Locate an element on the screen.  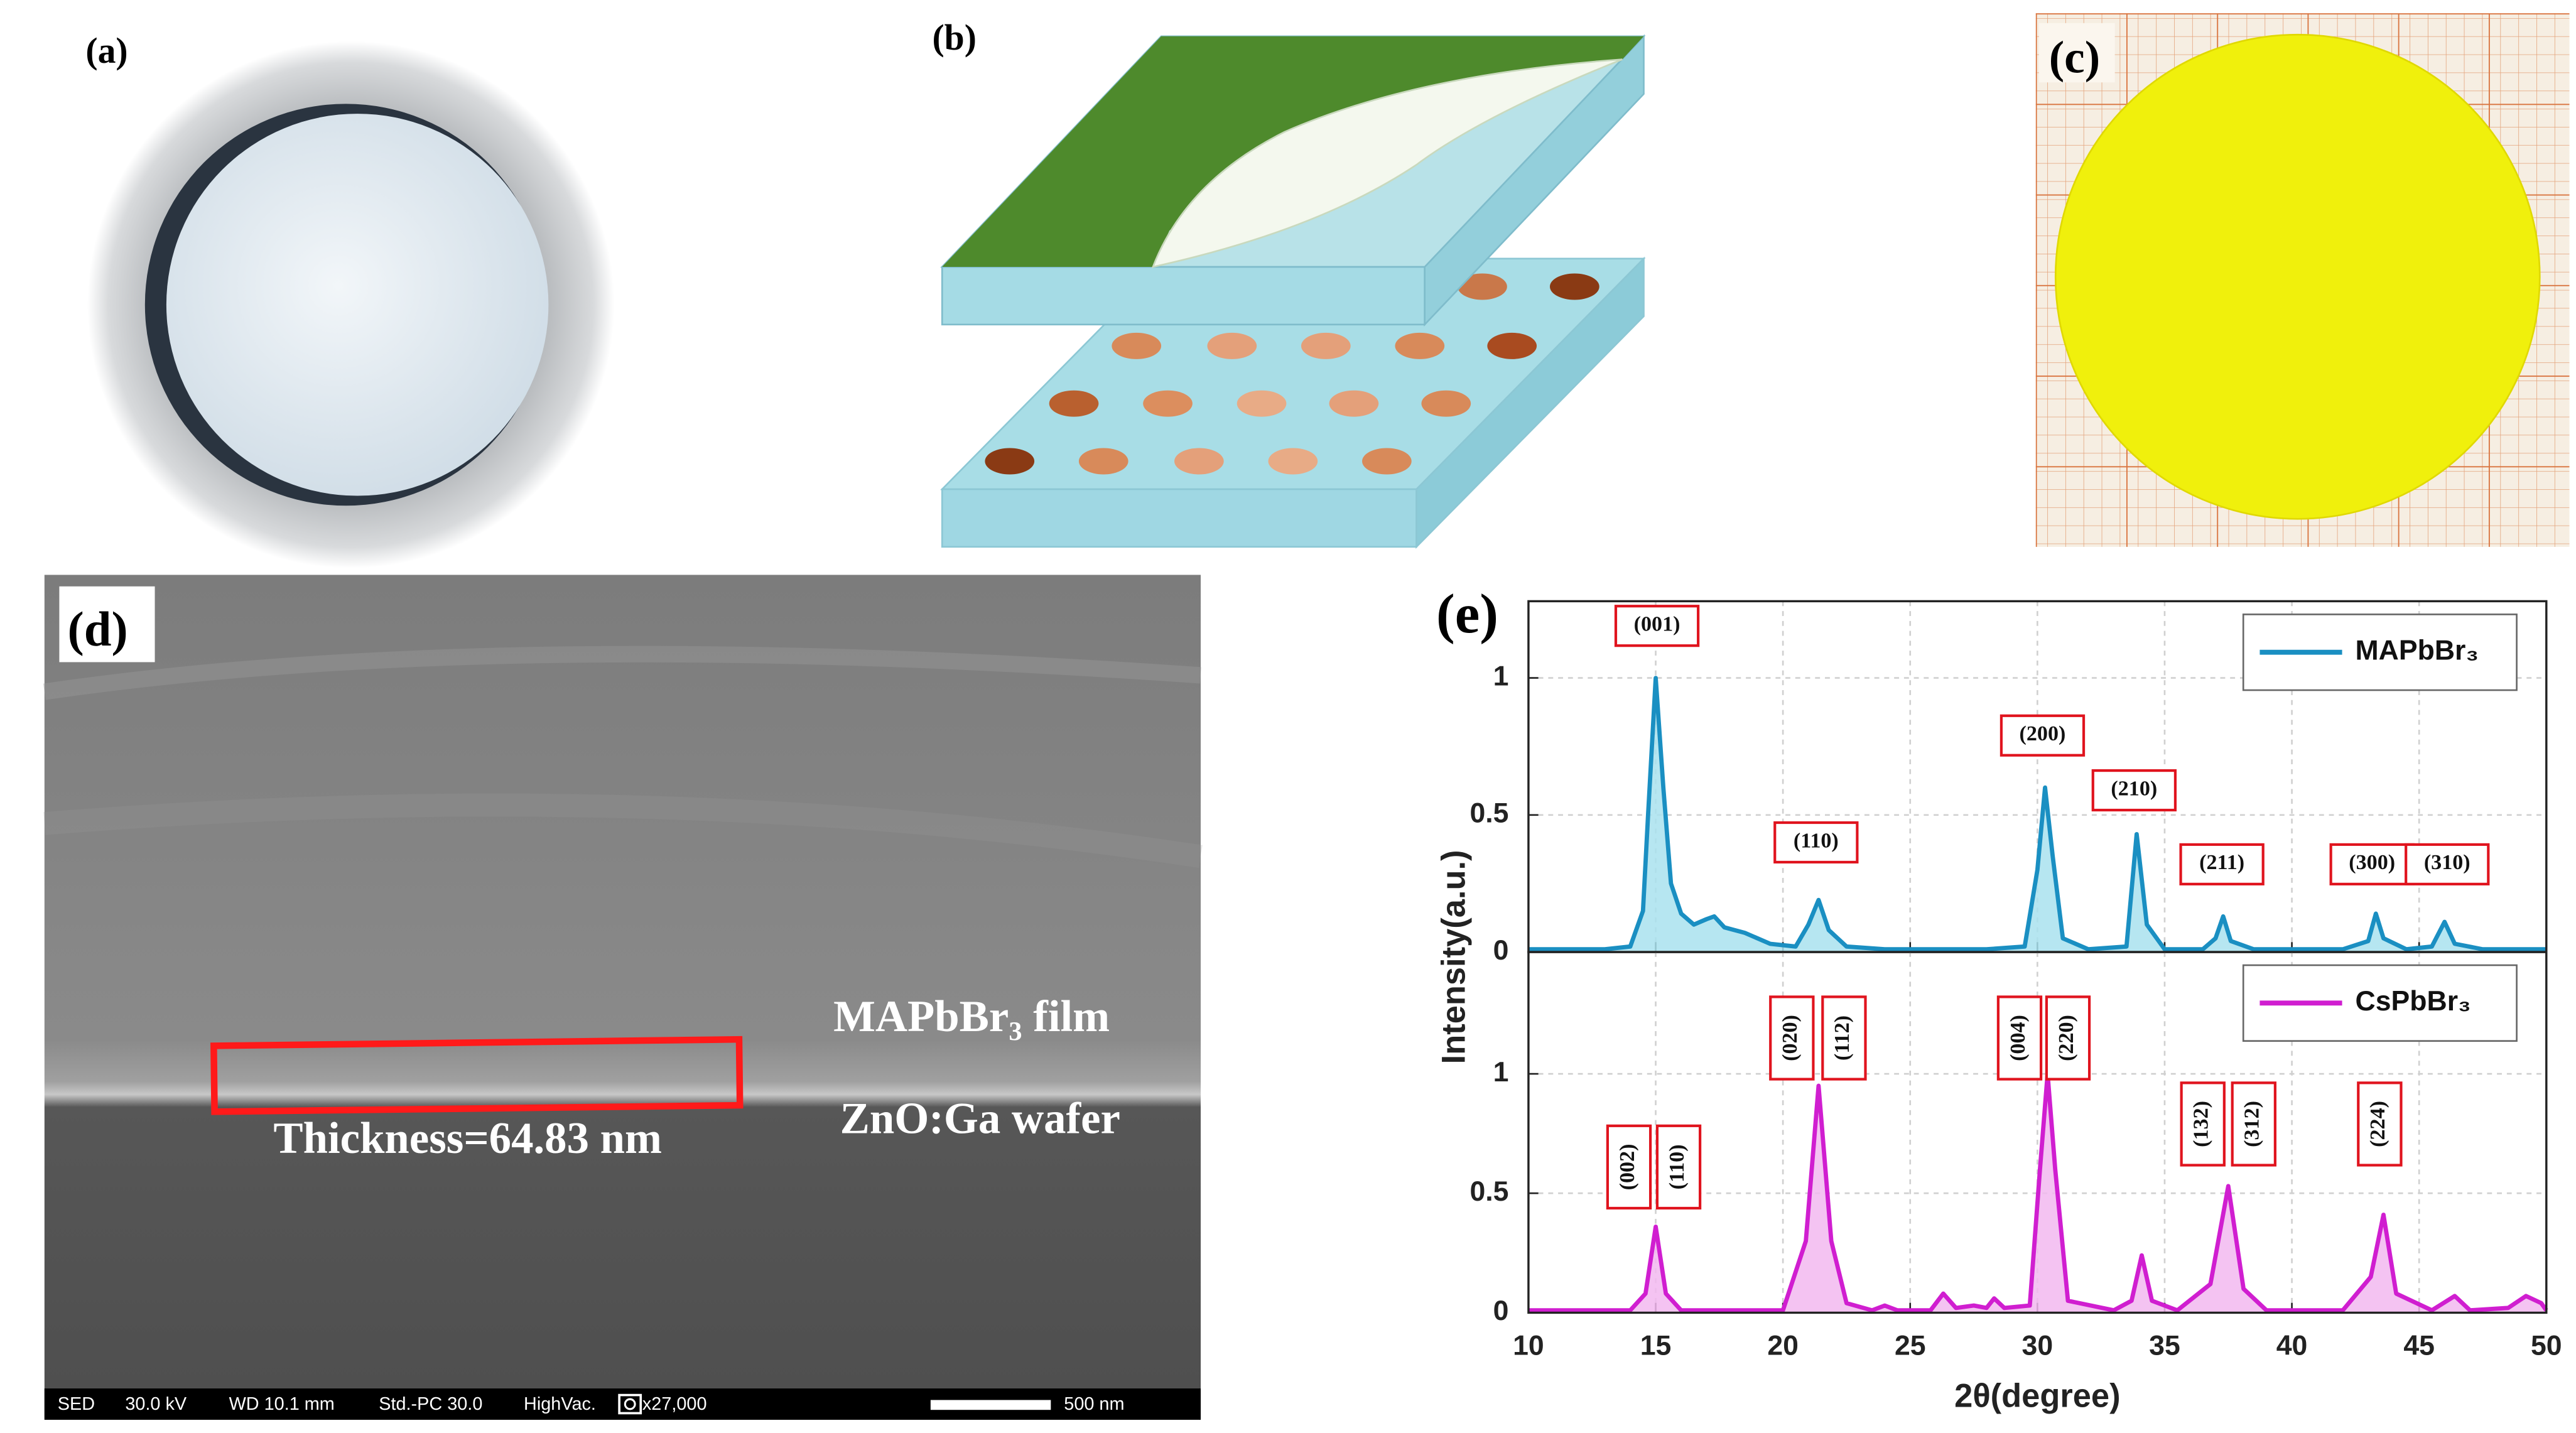
wafer-label: ZnO:Ga wafer is located at coordinates (980, 1119).